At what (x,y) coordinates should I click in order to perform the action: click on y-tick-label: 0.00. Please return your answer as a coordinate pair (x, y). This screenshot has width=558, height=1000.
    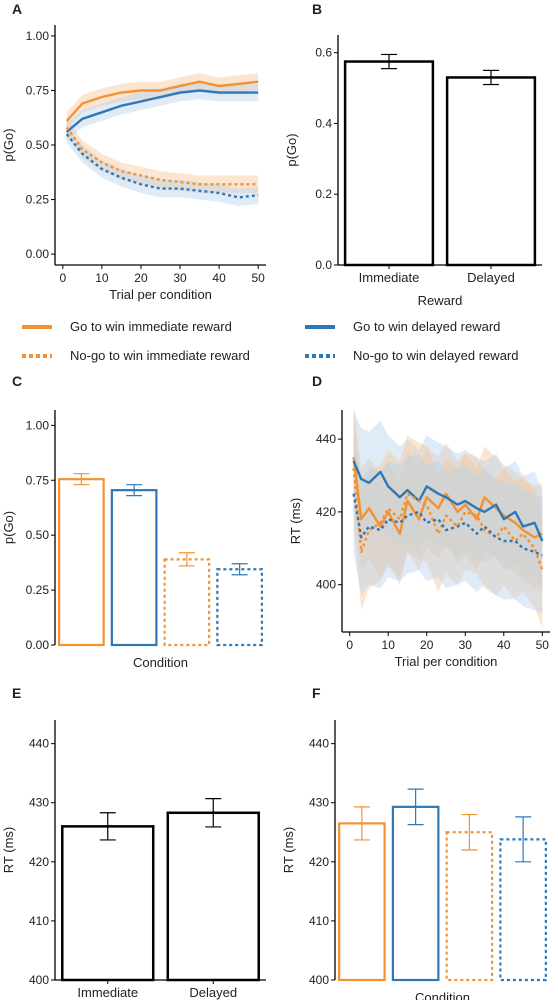
    Looking at the image, I should click on (38, 645).